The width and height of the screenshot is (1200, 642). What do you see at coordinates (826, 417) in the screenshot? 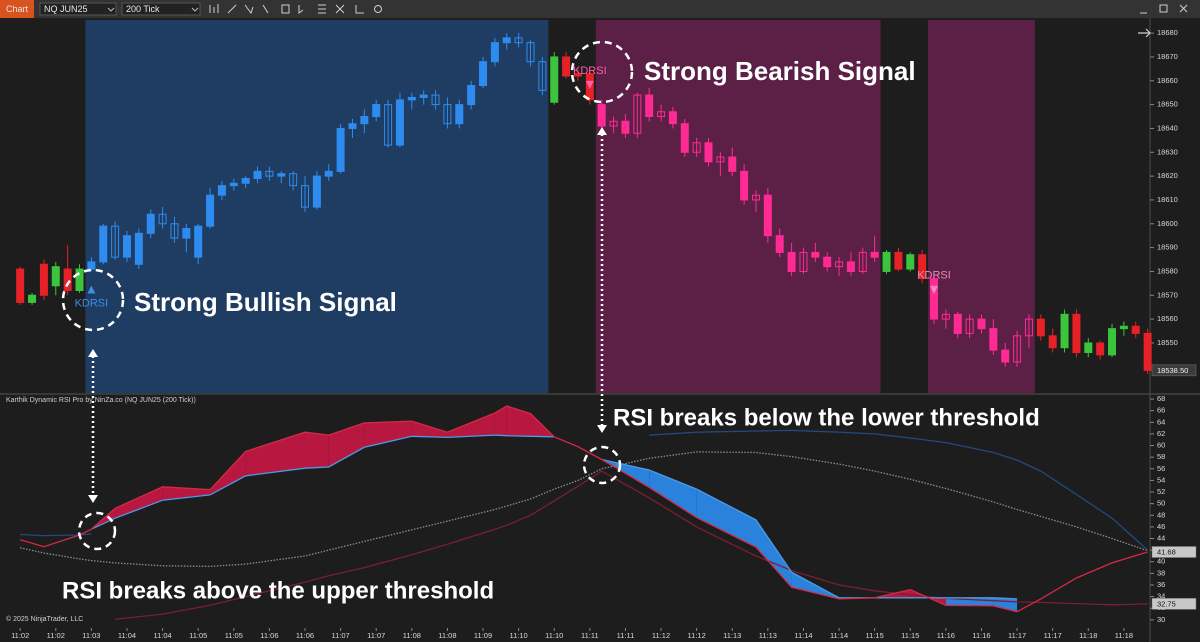
I see `annotation: RSI breaks below the lower threshold` at bounding box center [826, 417].